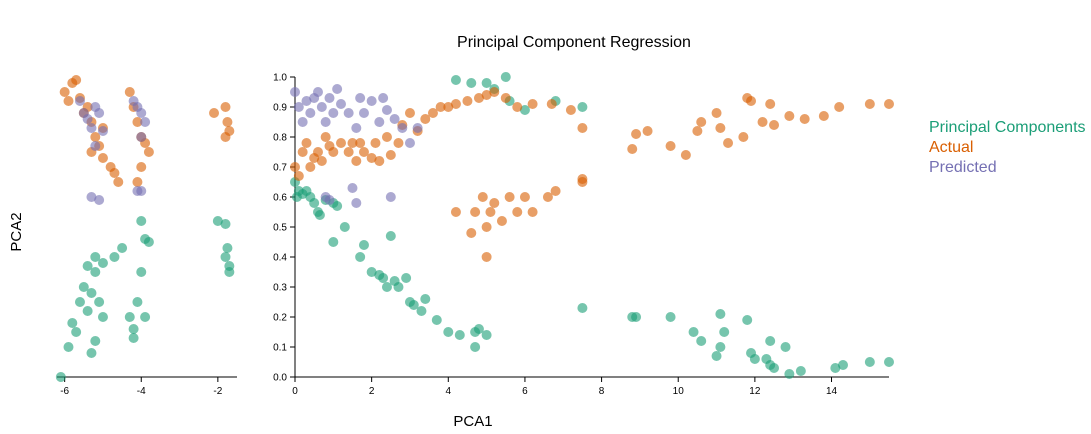  What do you see at coordinates (1007, 127) in the screenshot?
I see `legend-item-principal-components: Principal Components` at bounding box center [1007, 127].